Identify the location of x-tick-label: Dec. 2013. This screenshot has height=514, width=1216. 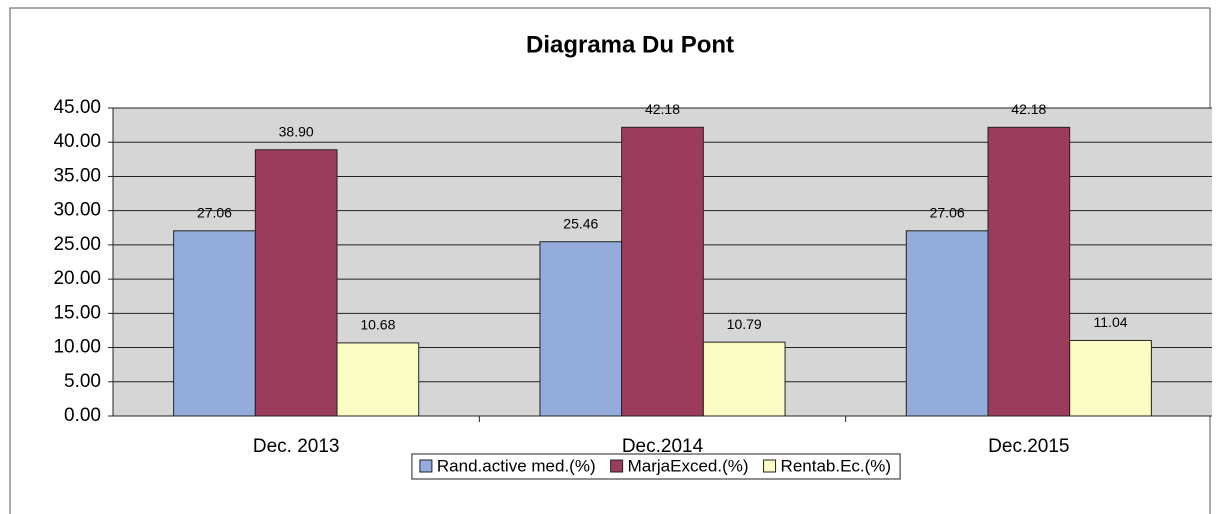
(296, 446).